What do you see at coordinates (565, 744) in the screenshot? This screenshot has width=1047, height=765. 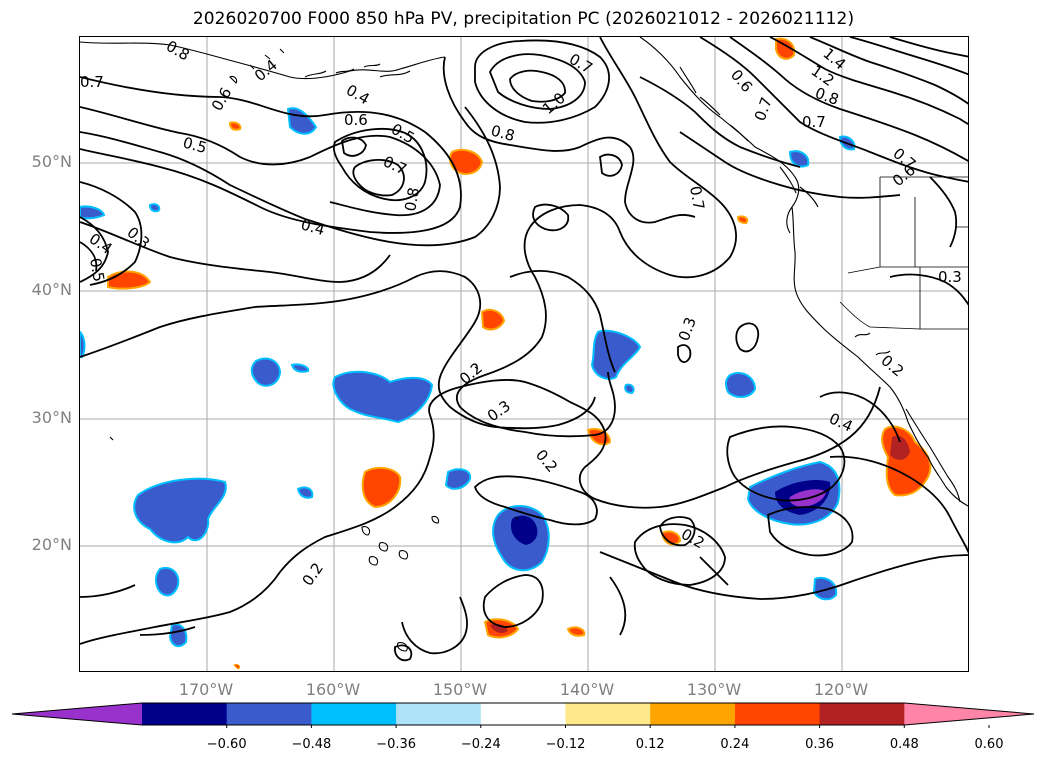 I see `colorbar-tick-label: −0.12` at bounding box center [565, 744].